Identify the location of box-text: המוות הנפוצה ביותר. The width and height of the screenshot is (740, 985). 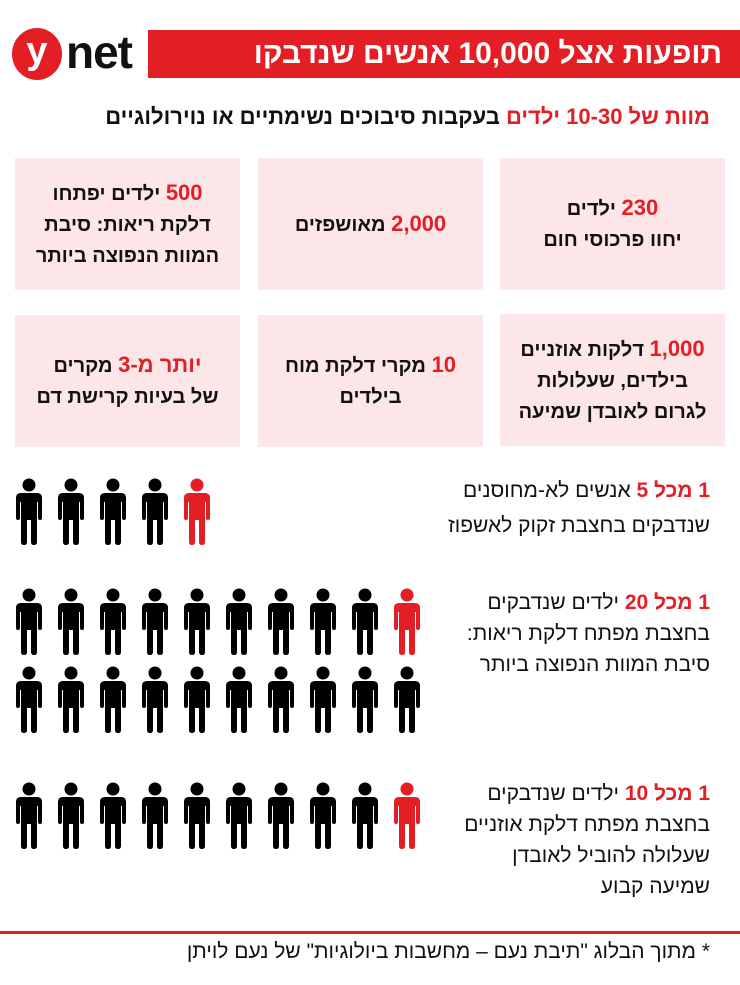
(127, 255).